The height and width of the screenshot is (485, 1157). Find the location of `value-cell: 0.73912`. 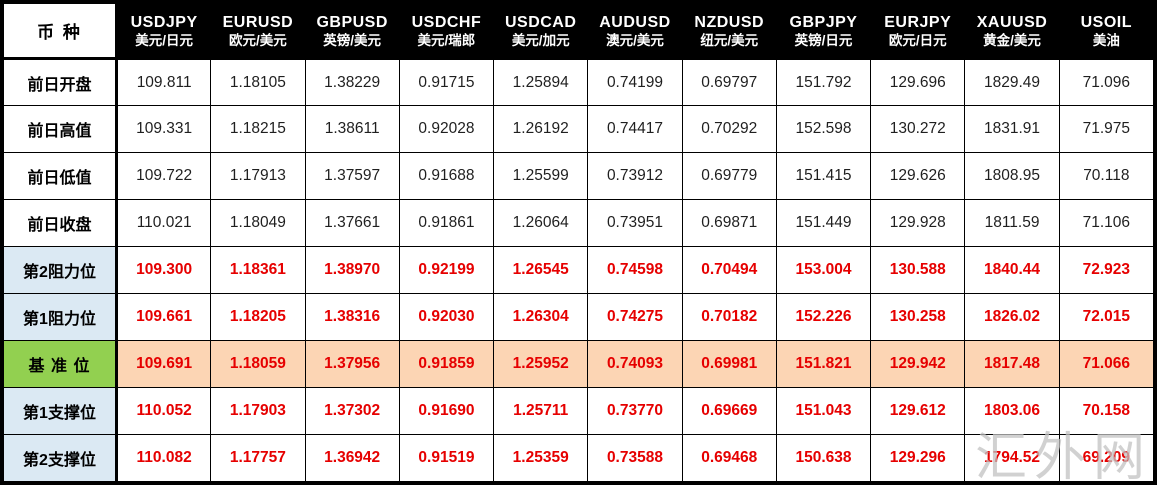

value-cell: 0.73912 is located at coordinates (635, 176).